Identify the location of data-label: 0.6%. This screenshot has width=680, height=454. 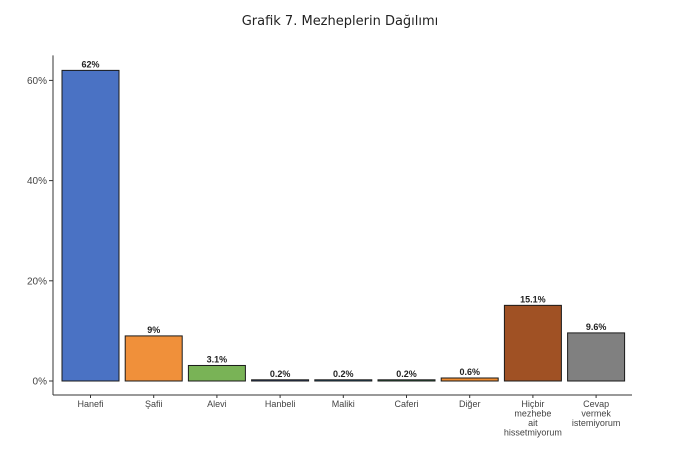
(469, 372).